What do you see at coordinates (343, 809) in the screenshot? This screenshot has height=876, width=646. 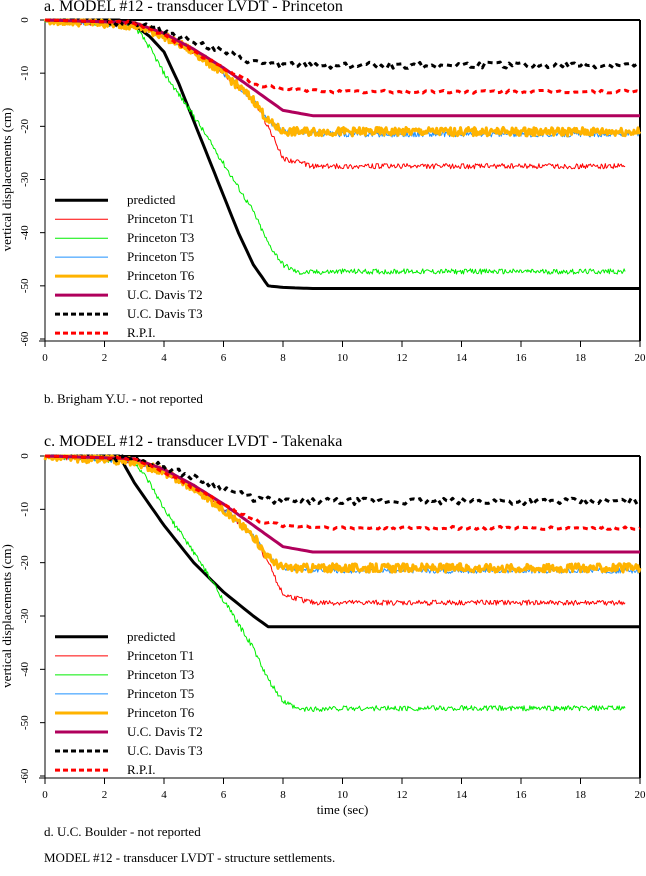 I see `x-axis-label: time (sec)` at bounding box center [343, 809].